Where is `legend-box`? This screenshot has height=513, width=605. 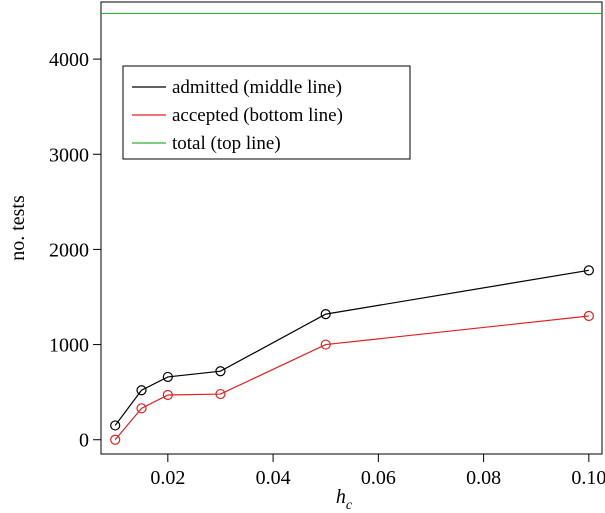
legend-box is located at coordinates (266, 112).